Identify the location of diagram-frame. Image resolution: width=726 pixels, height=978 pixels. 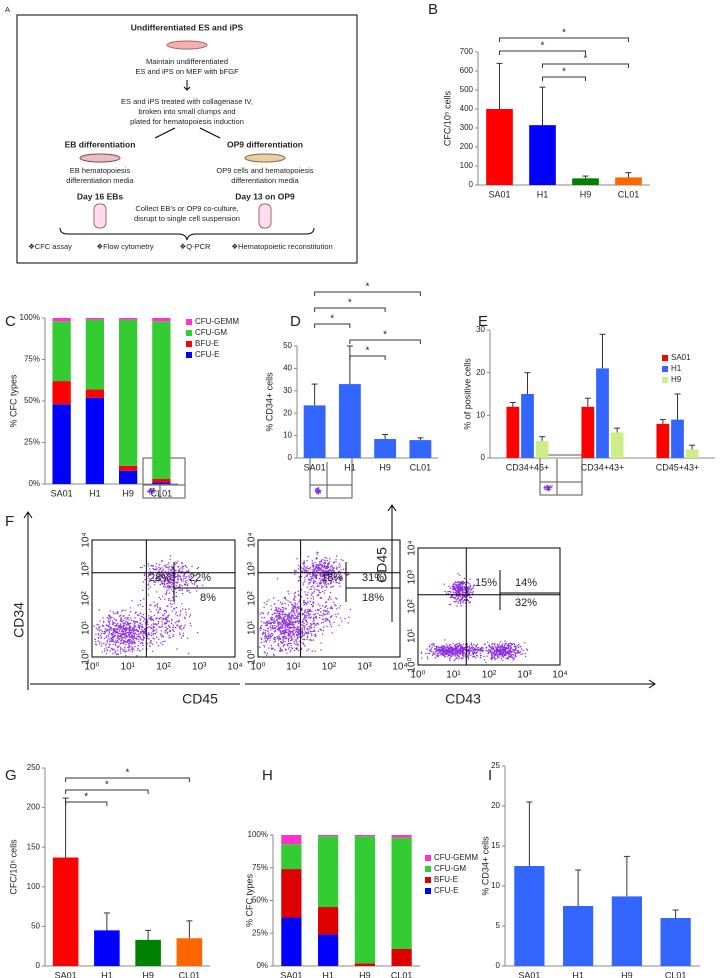
(187, 139).